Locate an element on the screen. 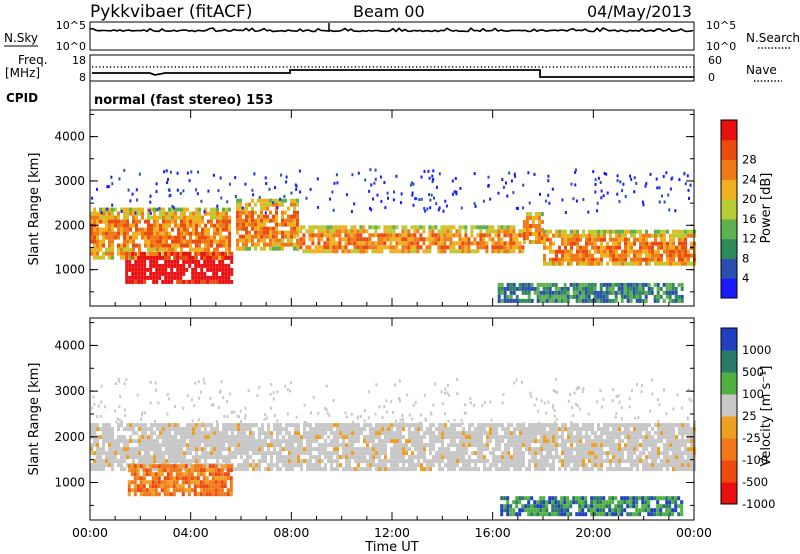 This screenshot has height=554, width=800. nave-tick-bottom: 0 is located at coordinates (711, 77).